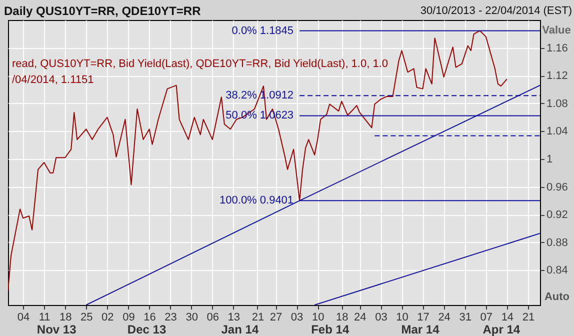 The height and width of the screenshot is (336, 574). Describe the element at coordinates (56, 329) in the screenshot. I see `x2-tick-label: Nov 13` at that location.